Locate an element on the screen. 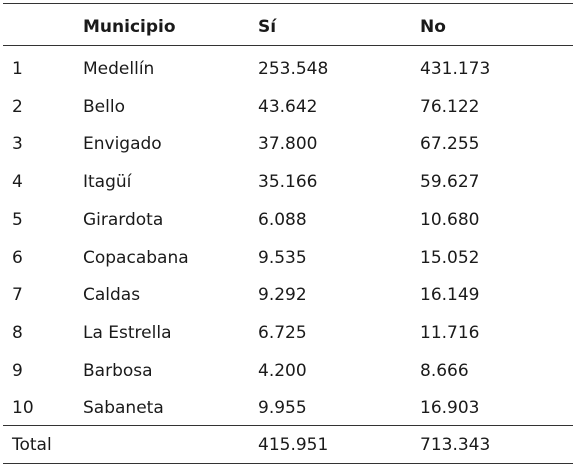  municipio-cell: Copacabana is located at coordinates (136, 257).